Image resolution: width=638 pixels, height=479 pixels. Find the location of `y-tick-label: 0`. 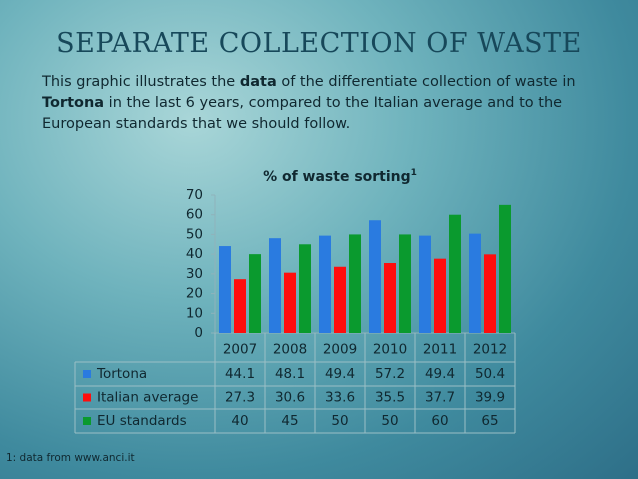

y-tick-label: 0 is located at coordinates (198, 333).